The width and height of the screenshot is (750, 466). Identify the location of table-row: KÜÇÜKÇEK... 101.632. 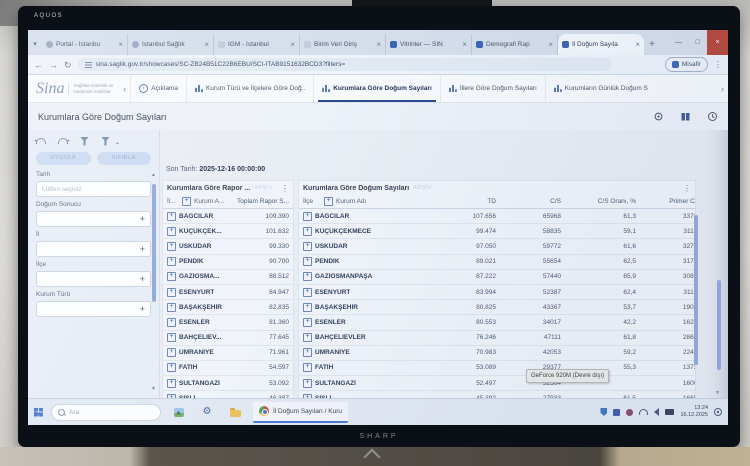
(228, 232).